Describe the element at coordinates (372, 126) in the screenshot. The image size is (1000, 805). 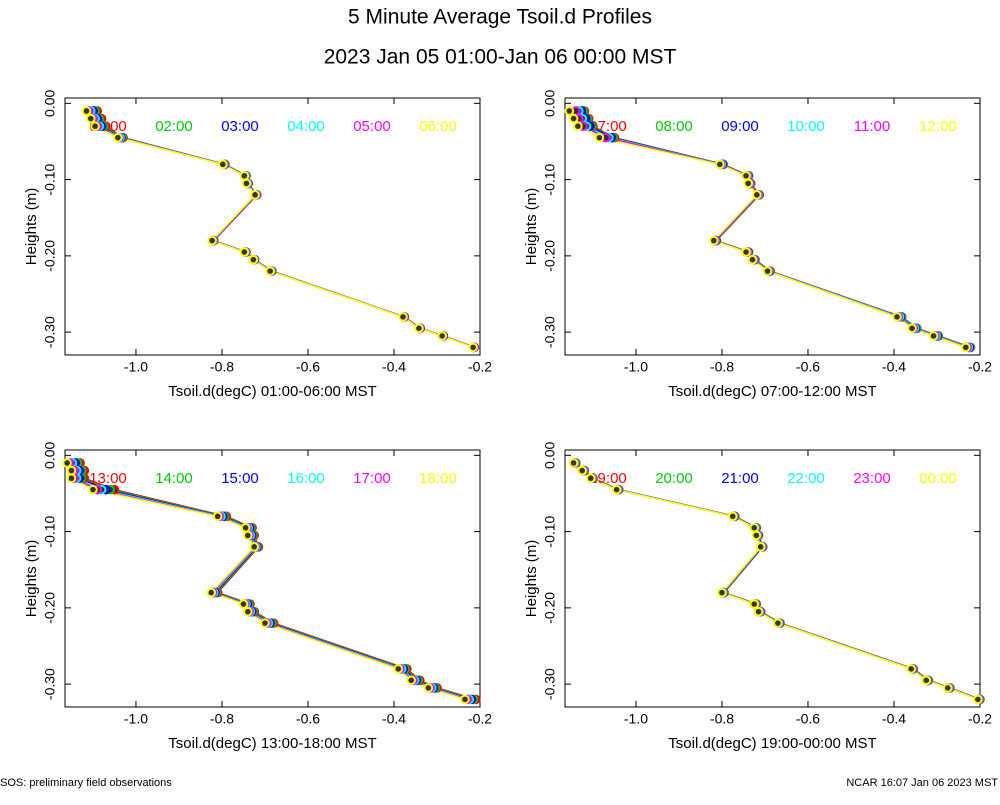
I see `legend-label: 05:00` at that location.